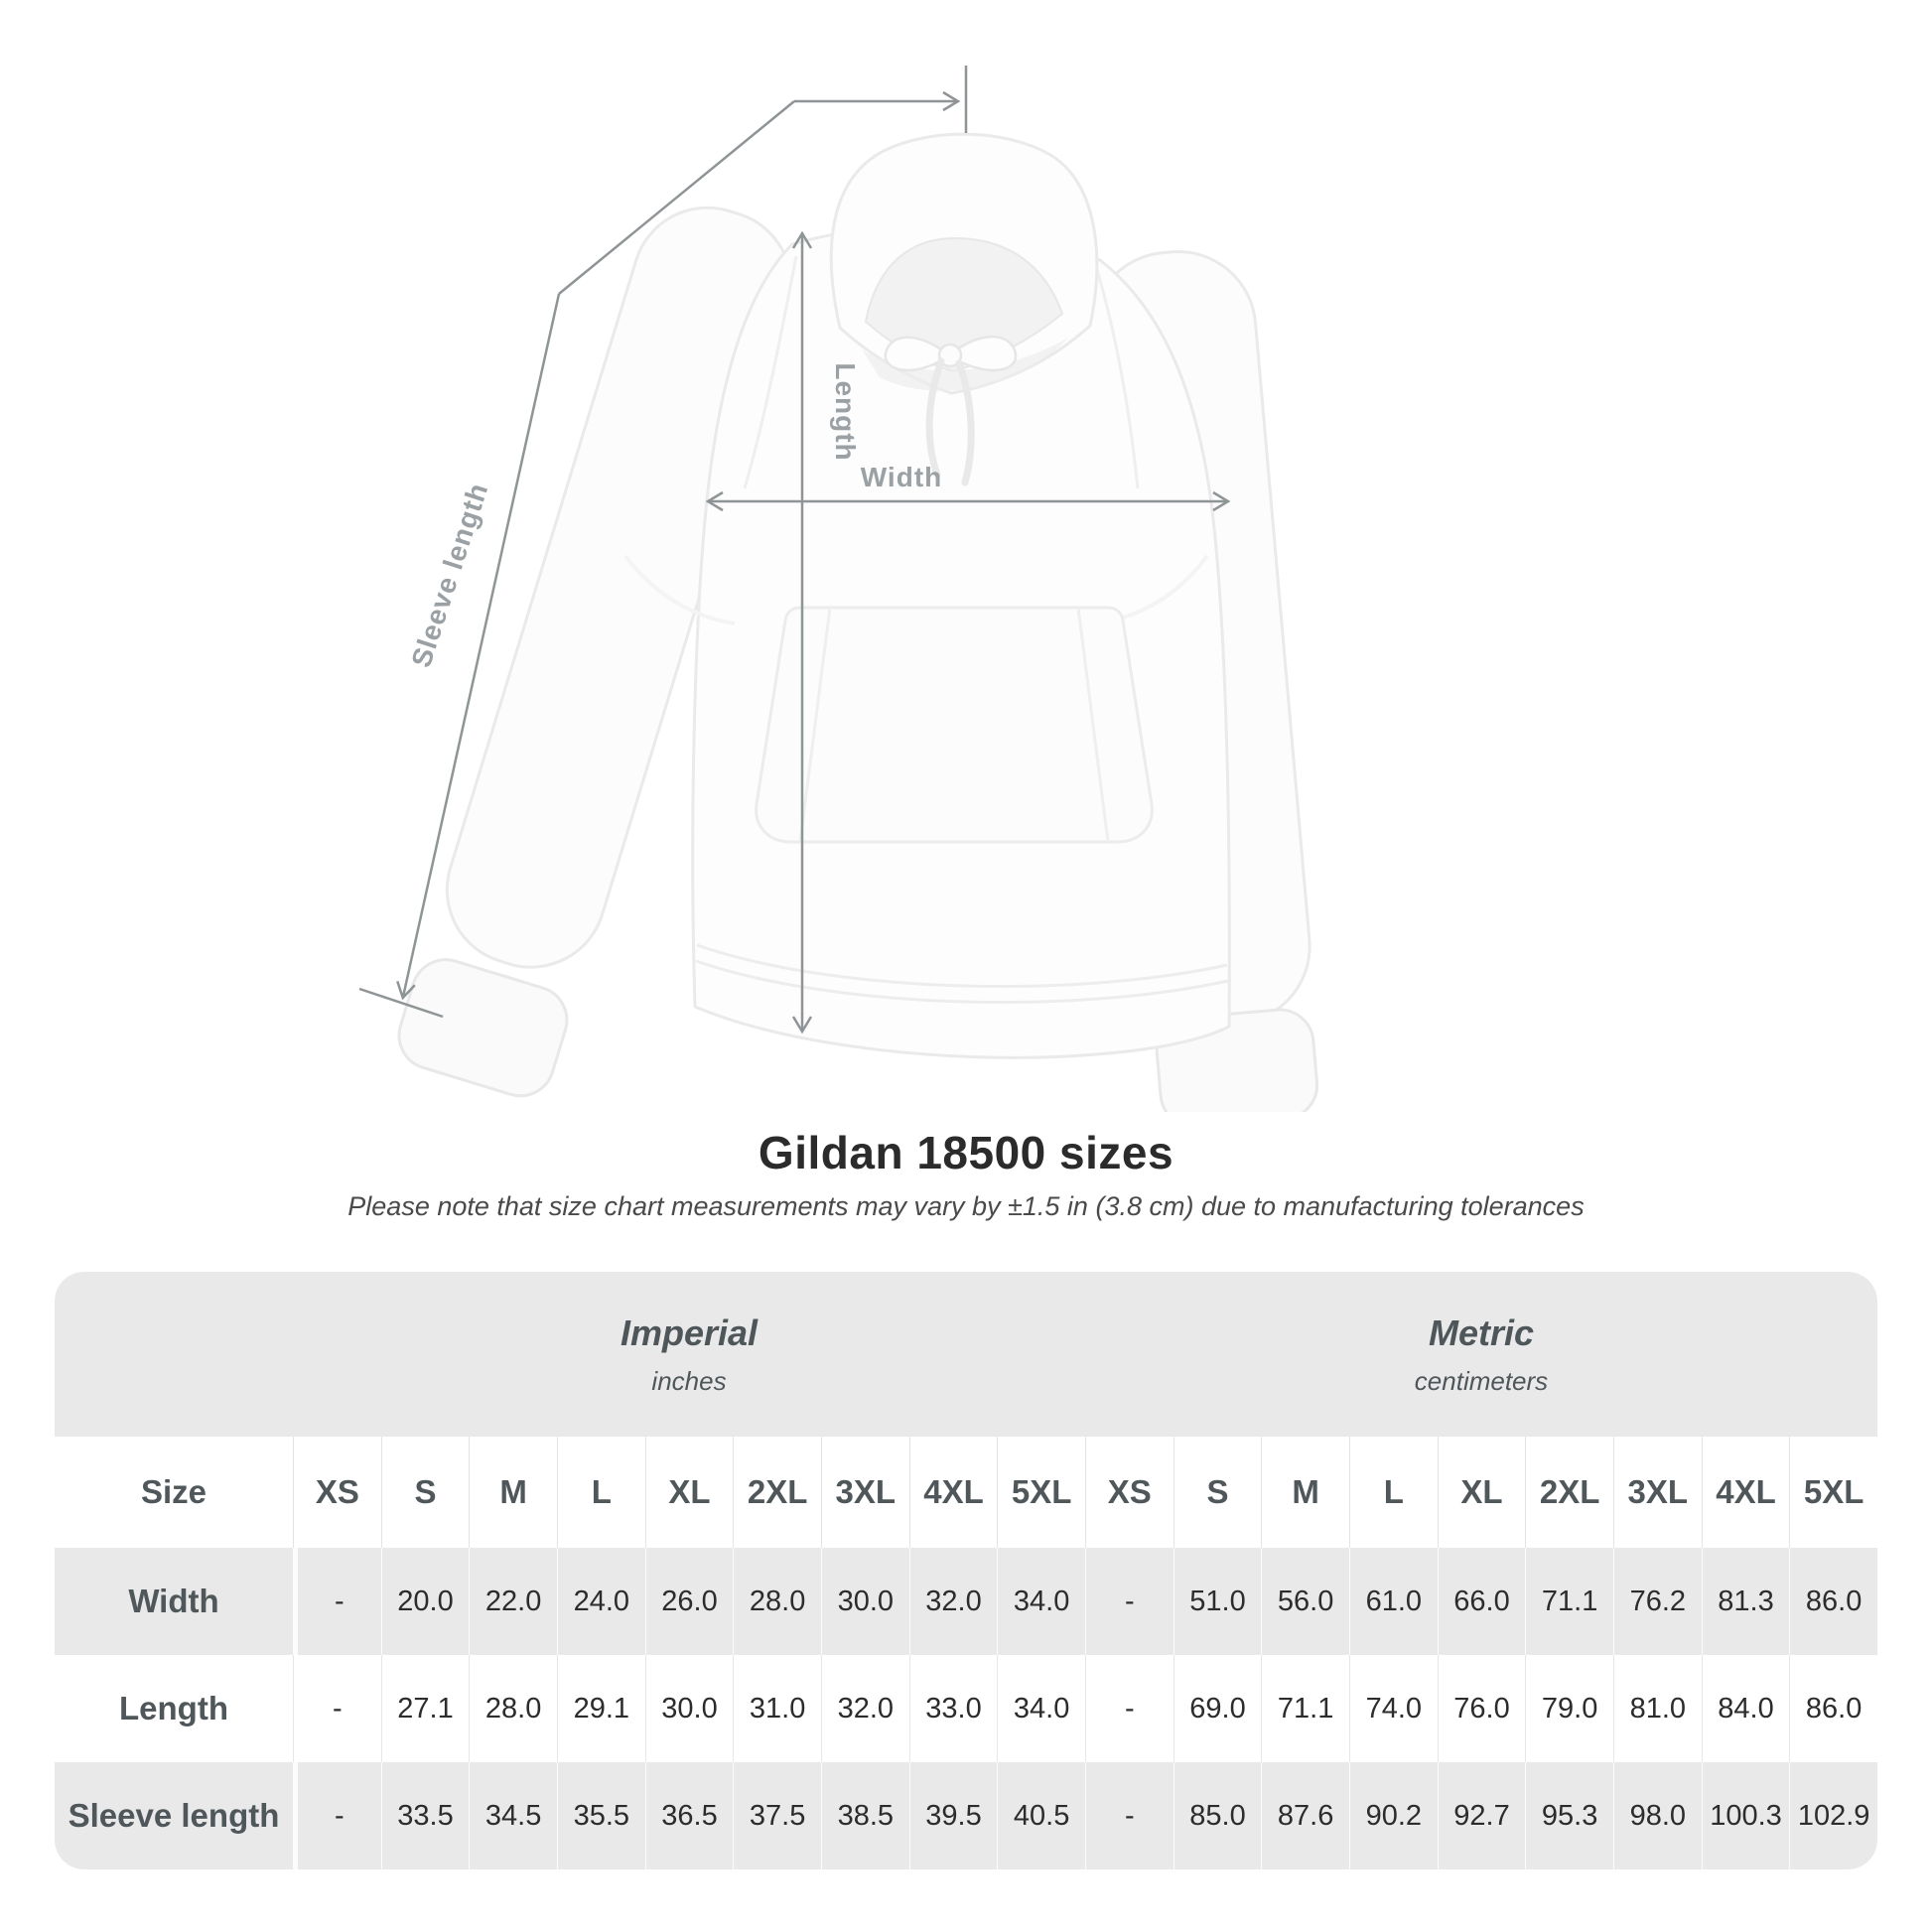 The height and width of the screenshot is (1932, 1932). I want to click on hoodie-pocket, so click(955, 725).